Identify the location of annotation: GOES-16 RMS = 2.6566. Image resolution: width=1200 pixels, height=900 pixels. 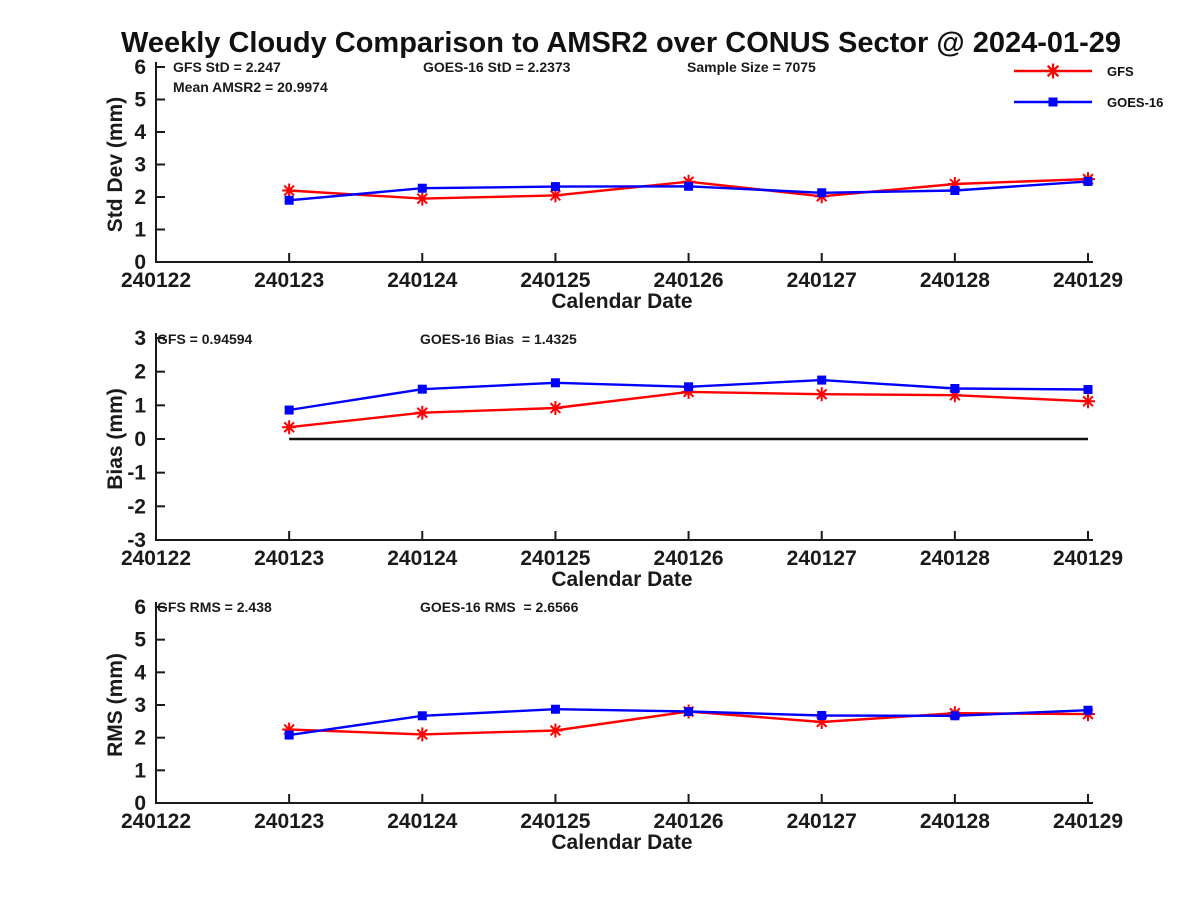
(499, 607).